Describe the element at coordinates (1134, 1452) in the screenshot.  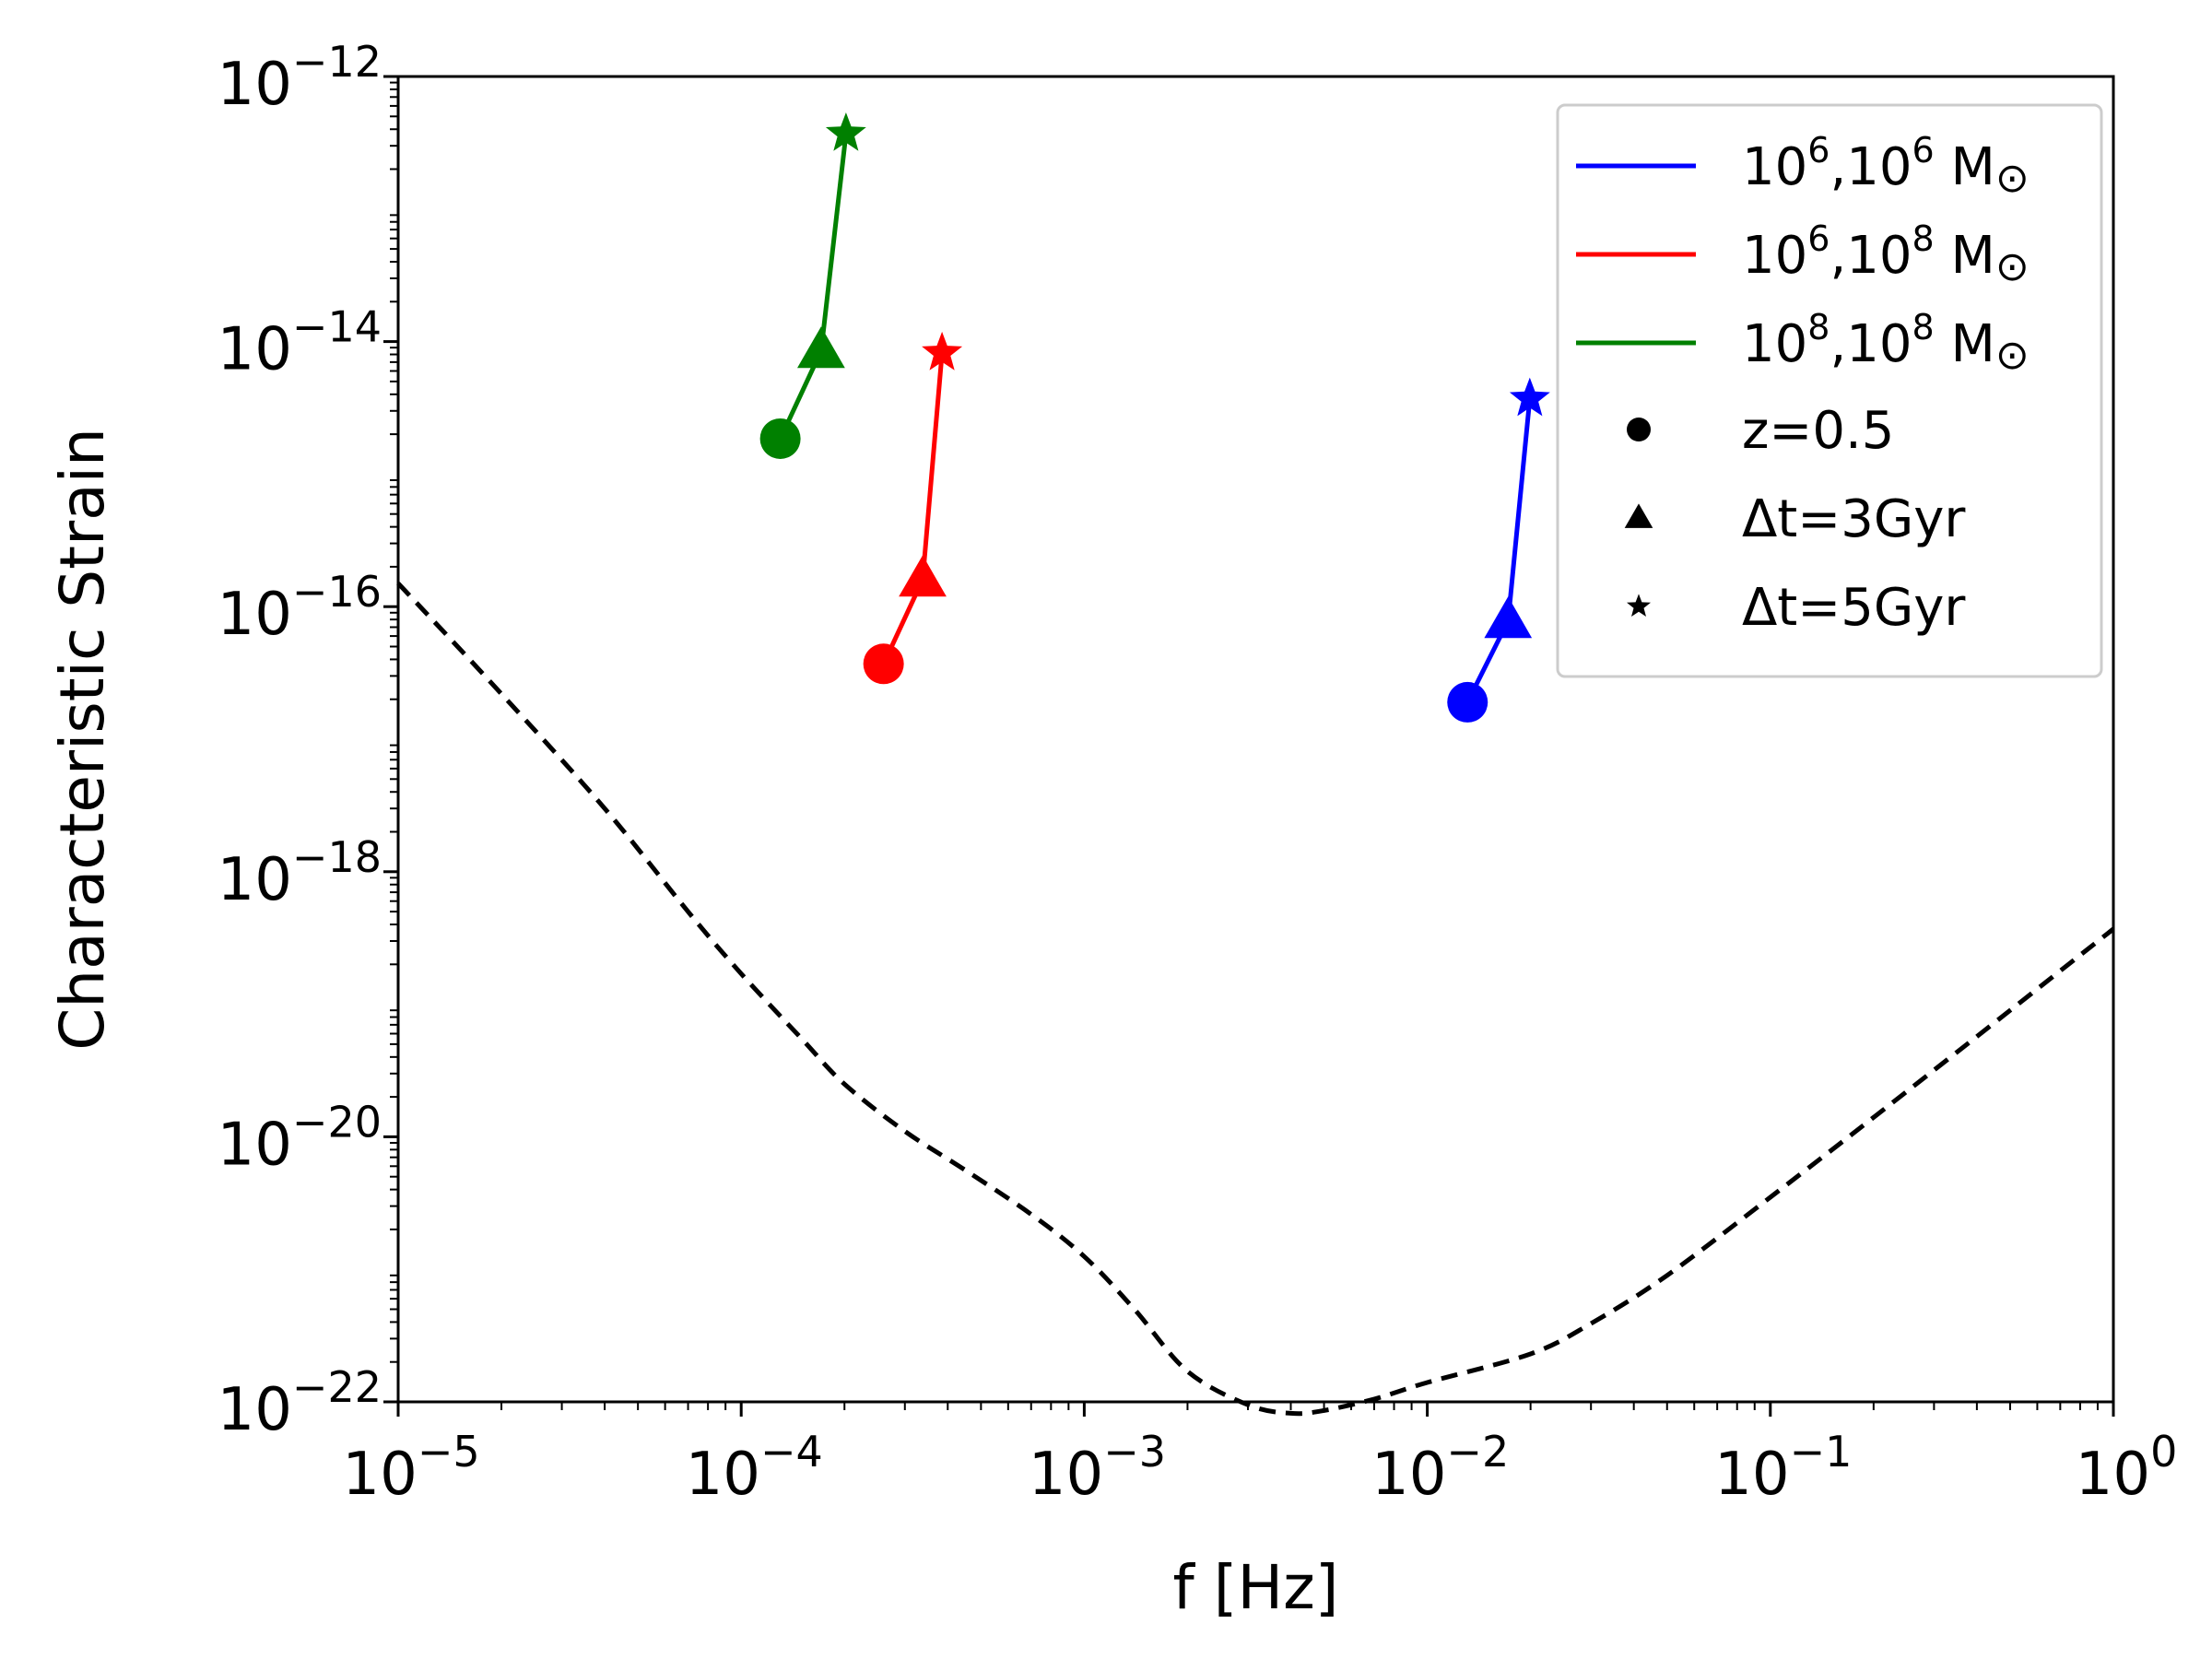
I see `x-tick-label-exponent: −3` at that location.